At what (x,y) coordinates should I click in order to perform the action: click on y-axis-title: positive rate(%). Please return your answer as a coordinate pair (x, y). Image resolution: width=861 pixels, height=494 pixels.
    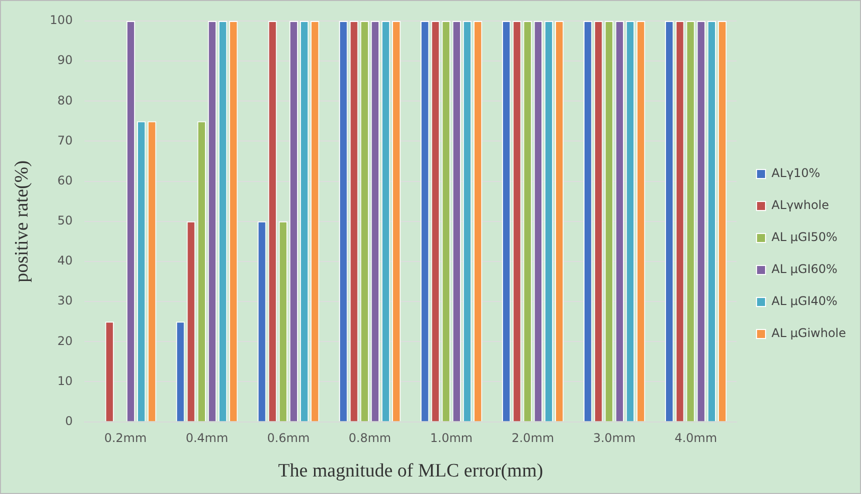
    Looking at the image, I should click on (21, 221).